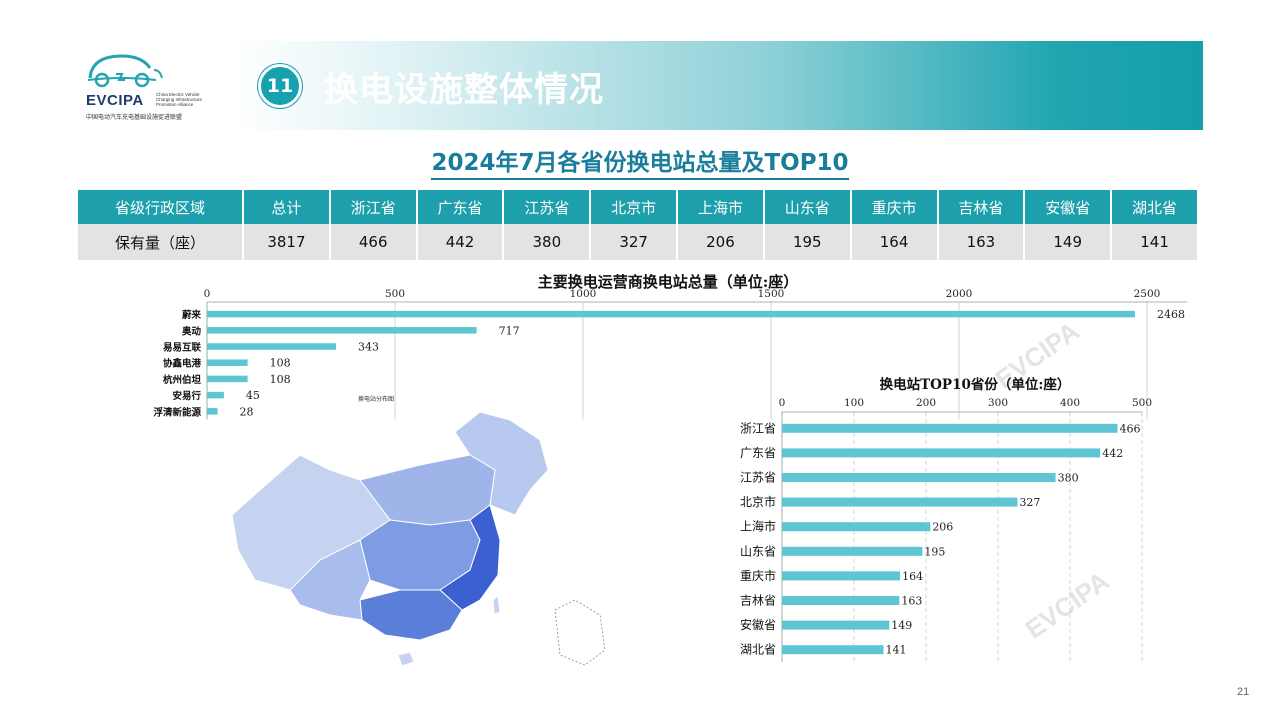 Image resolution: width=1280 pixels, height=720 pixels. What do you see at coordinates (911, 601) in the screenshot?
I see `data-label: 163` at bounding box center [911, 601].